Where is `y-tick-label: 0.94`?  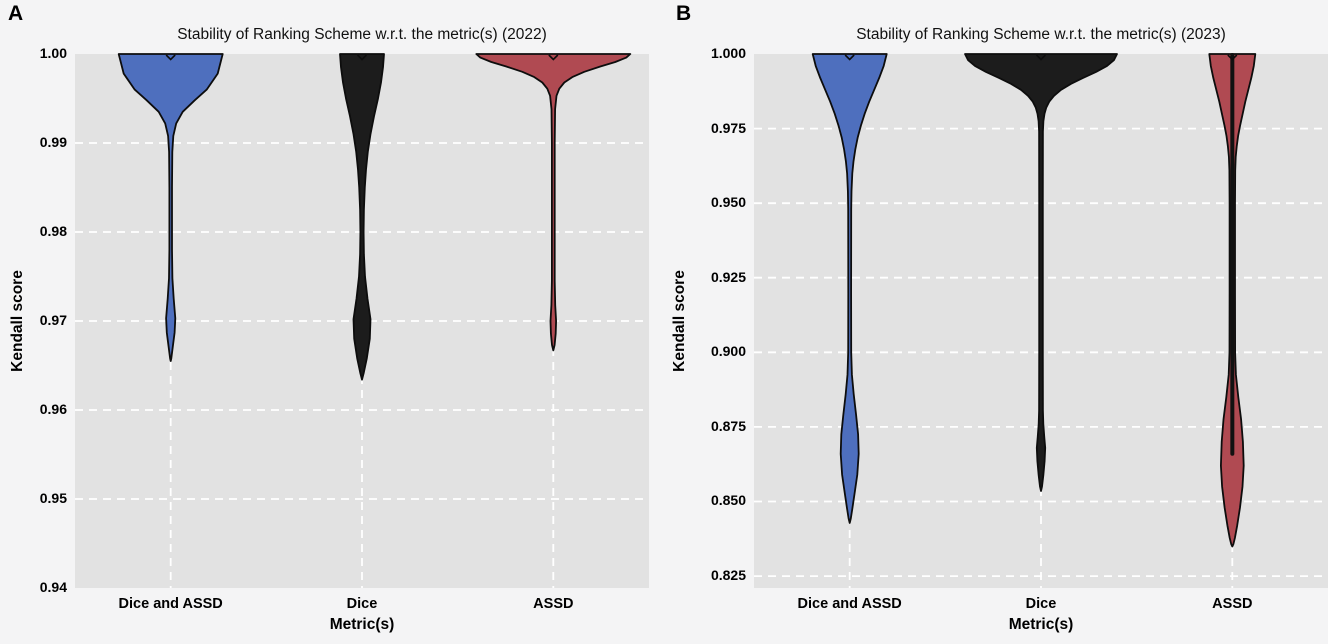
y-tick-label: 0.94 is located at coordinates (53, 587).